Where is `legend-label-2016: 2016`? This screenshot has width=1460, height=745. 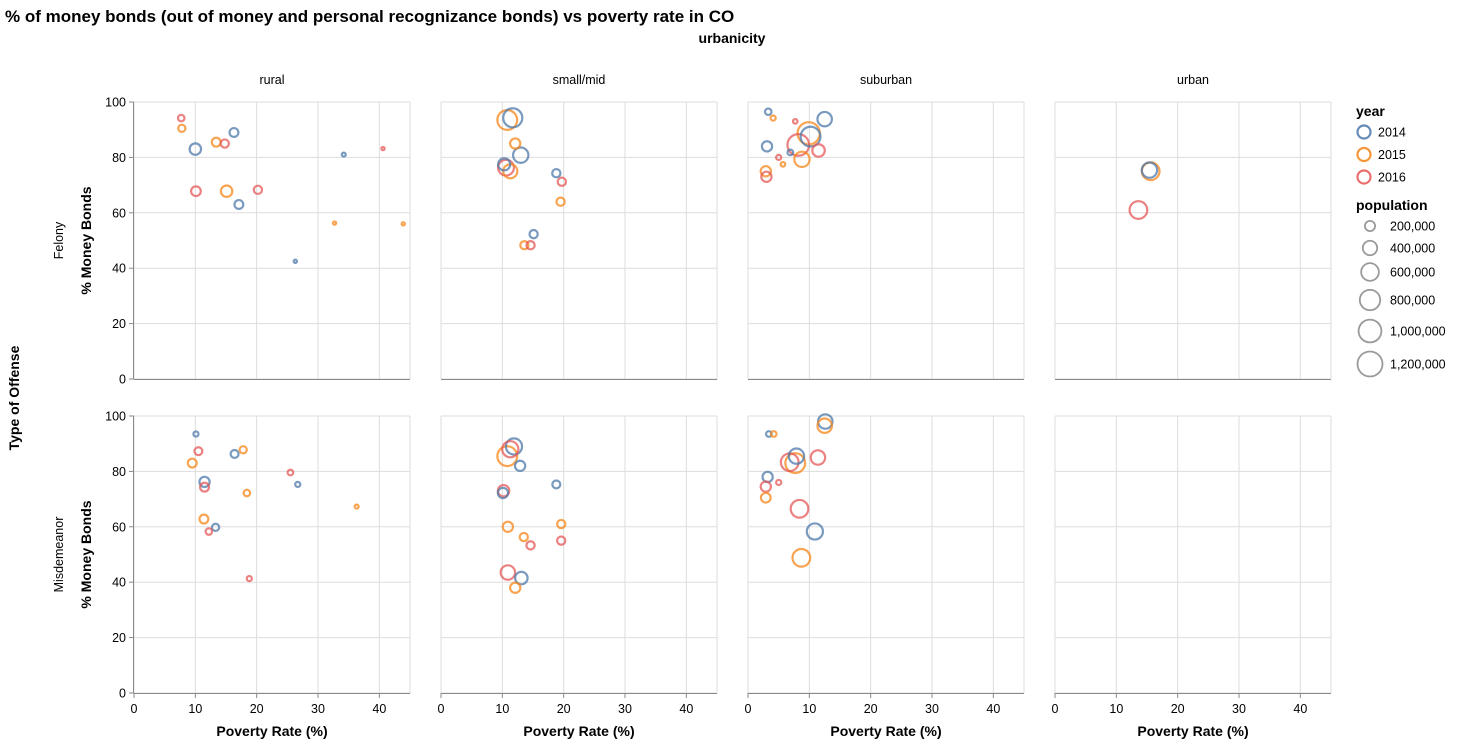 legend-label-2016: 2016 is located at coordinates (1392, 178).